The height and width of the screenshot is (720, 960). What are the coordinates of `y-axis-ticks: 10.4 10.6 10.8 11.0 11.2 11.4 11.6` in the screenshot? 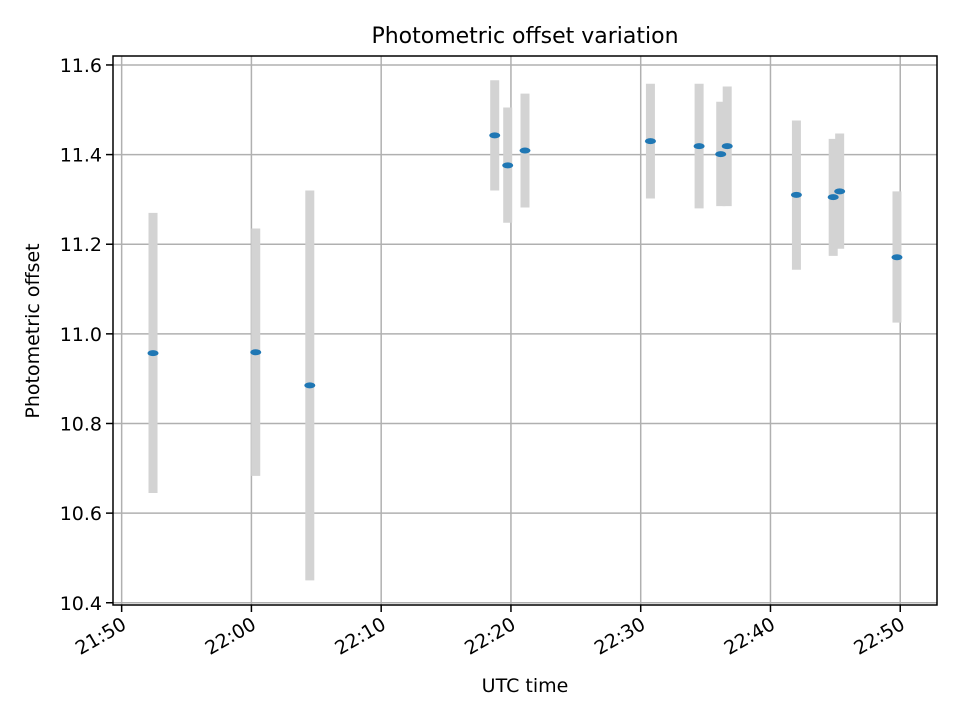 It's located at (86, 335).